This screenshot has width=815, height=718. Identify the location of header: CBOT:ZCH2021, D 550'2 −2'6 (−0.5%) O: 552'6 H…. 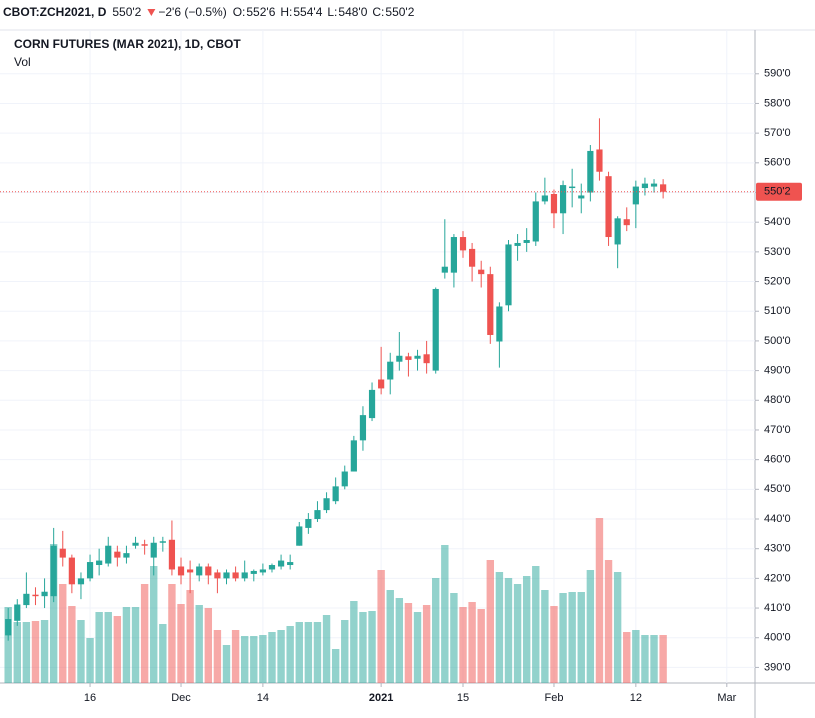
(209, 12).